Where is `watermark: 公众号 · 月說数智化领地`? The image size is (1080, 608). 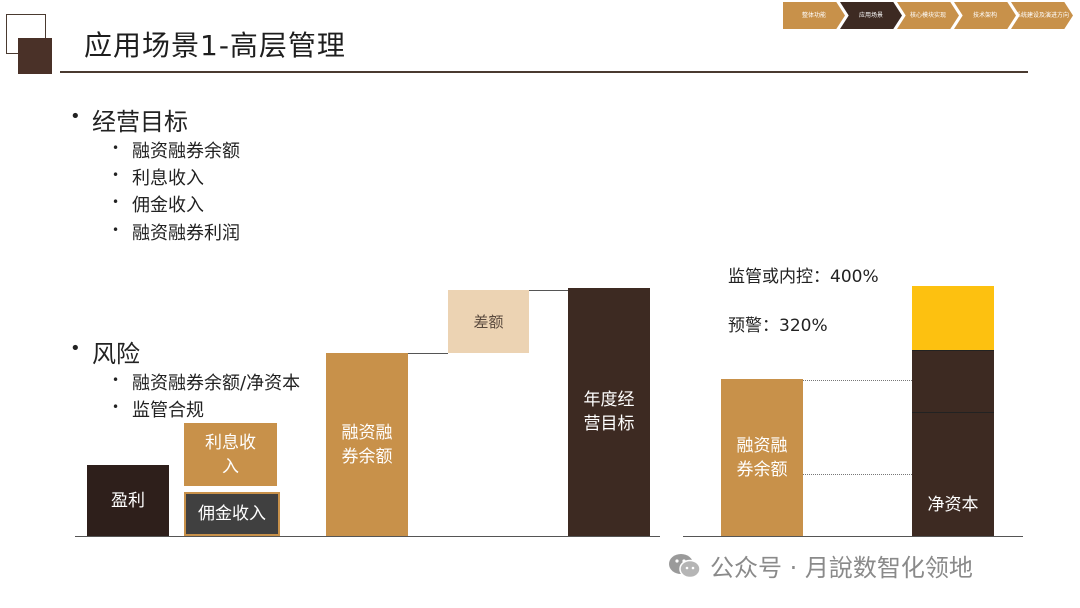 watermark: 公众号 · 月說数智化领地 is located at coordinates (820, 565).